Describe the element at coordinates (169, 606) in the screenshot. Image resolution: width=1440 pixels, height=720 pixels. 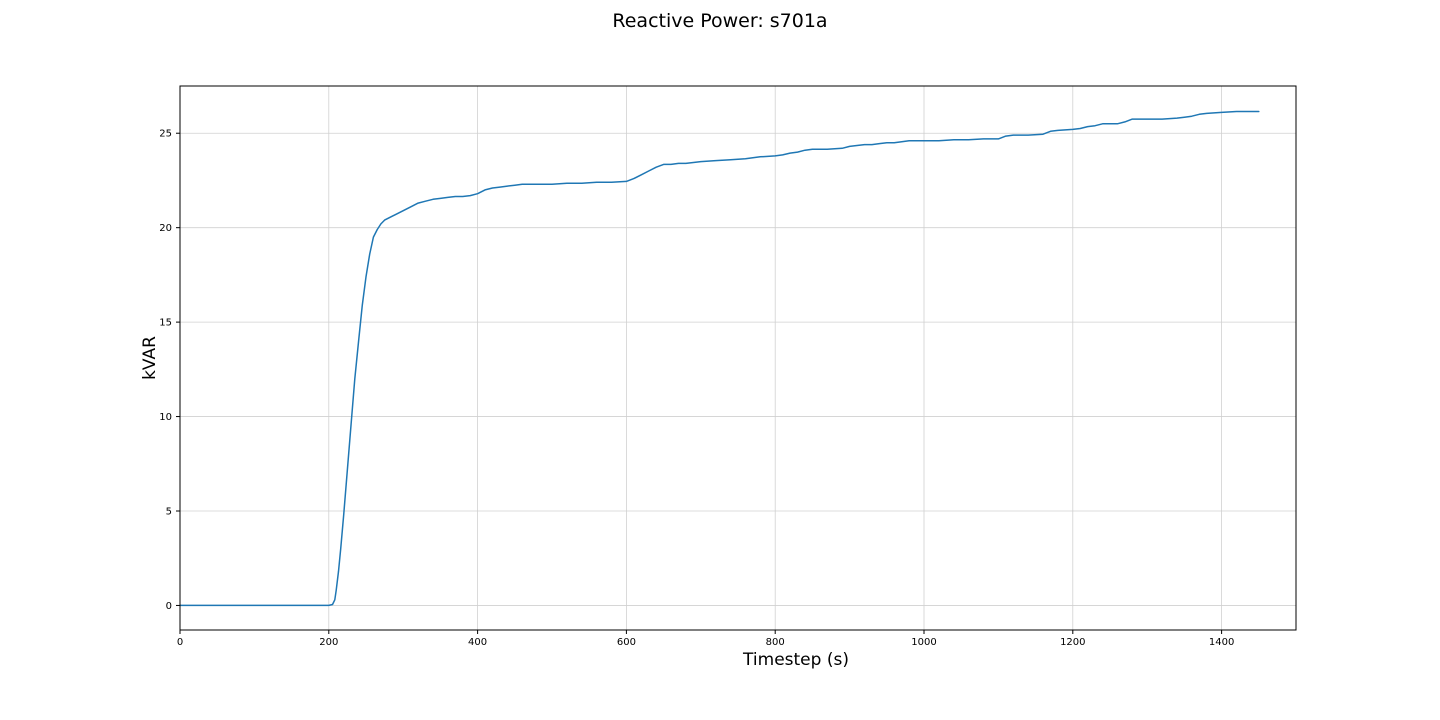
I see `y-tick-label: 0` at that location.